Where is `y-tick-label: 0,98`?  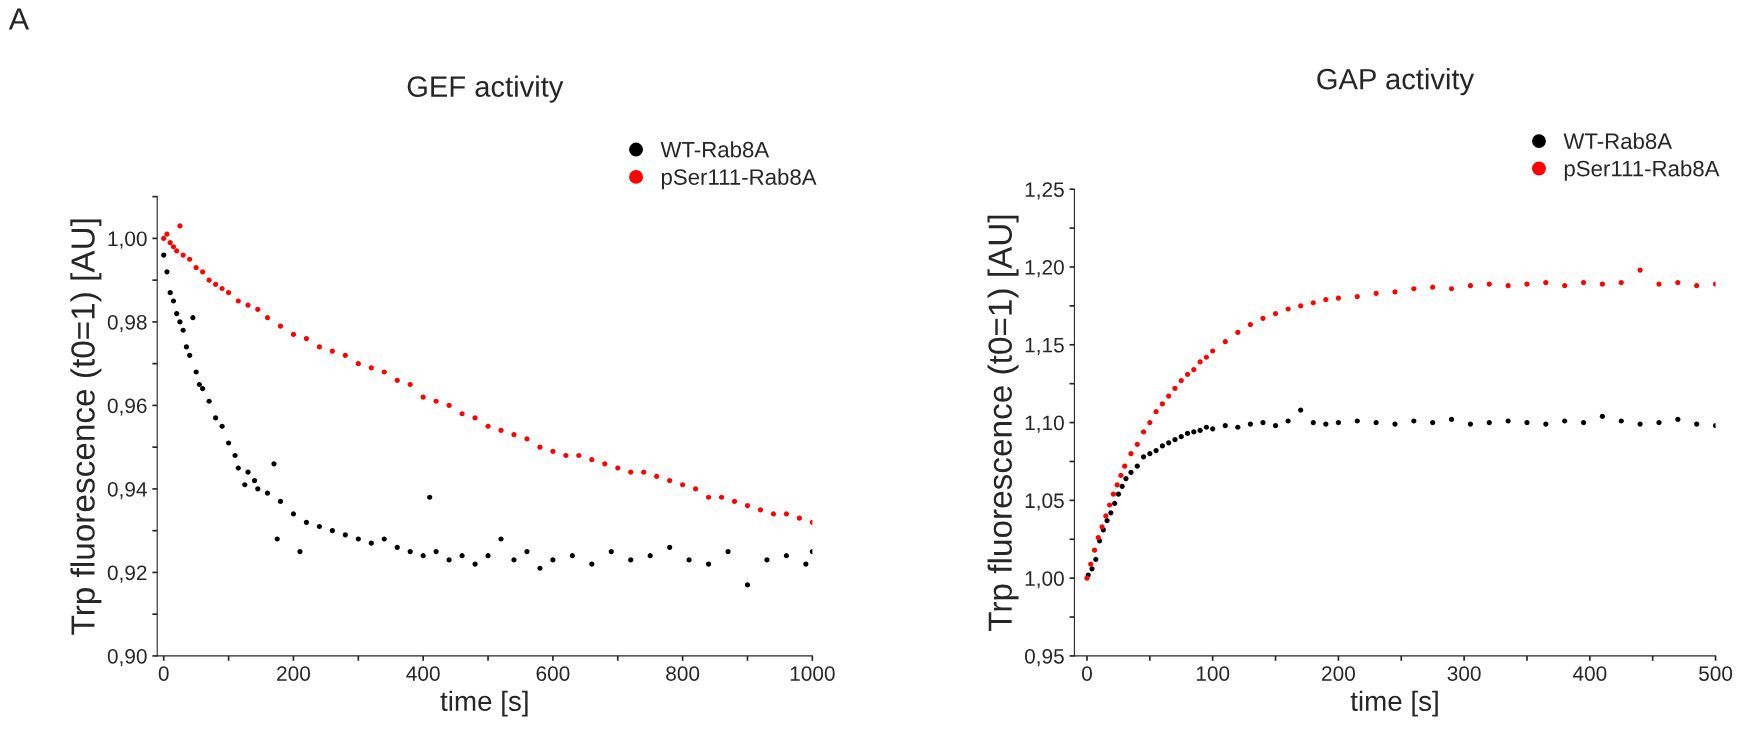 y-tick-label: 0,98 is located at coordinates (127, 323).